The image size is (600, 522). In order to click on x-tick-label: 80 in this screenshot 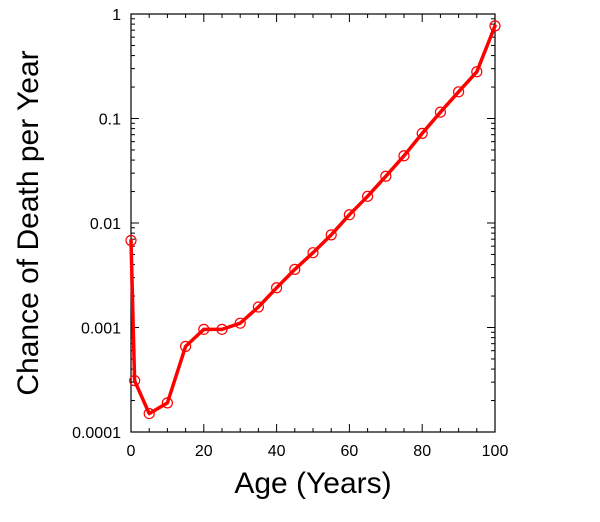, I will do `click(422, 451)`.